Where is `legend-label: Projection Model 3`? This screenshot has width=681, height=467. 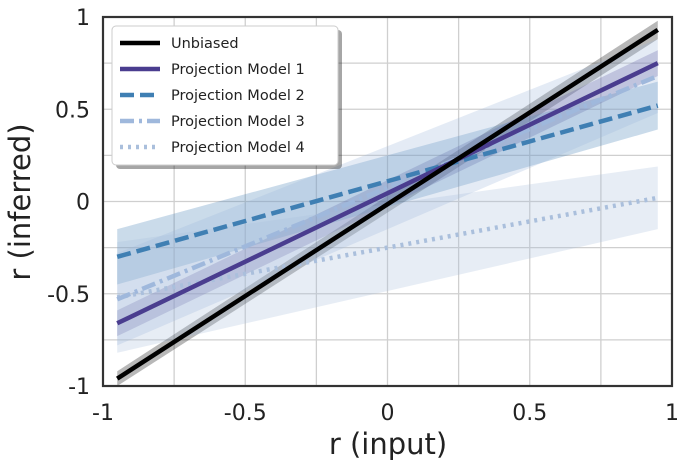 legend-label: Projection Model 3 is located at coordinates (238, 122).